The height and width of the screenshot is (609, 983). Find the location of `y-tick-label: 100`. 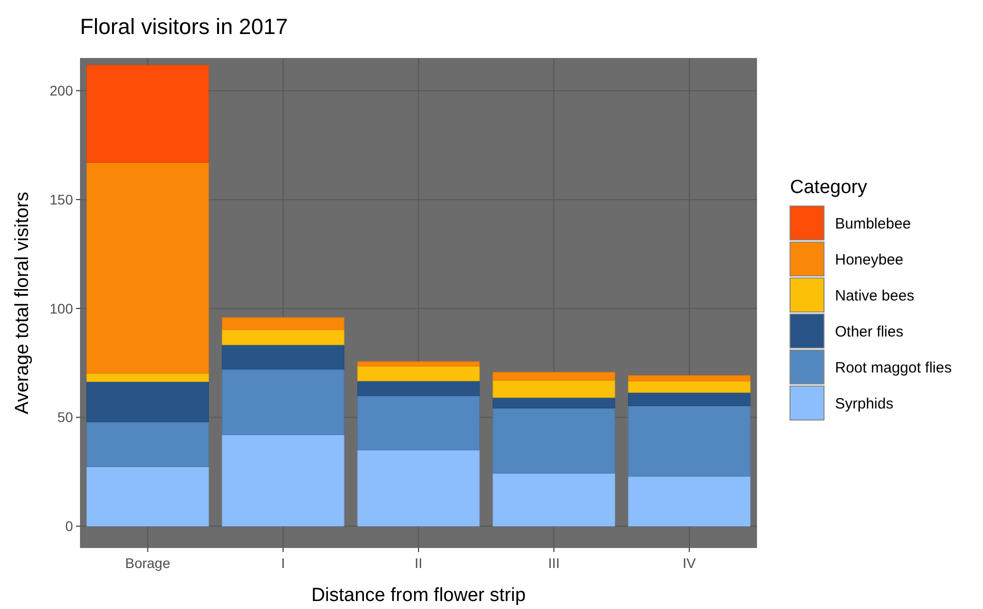

y-tick-label: 100 is located at coordinates (62, 308).